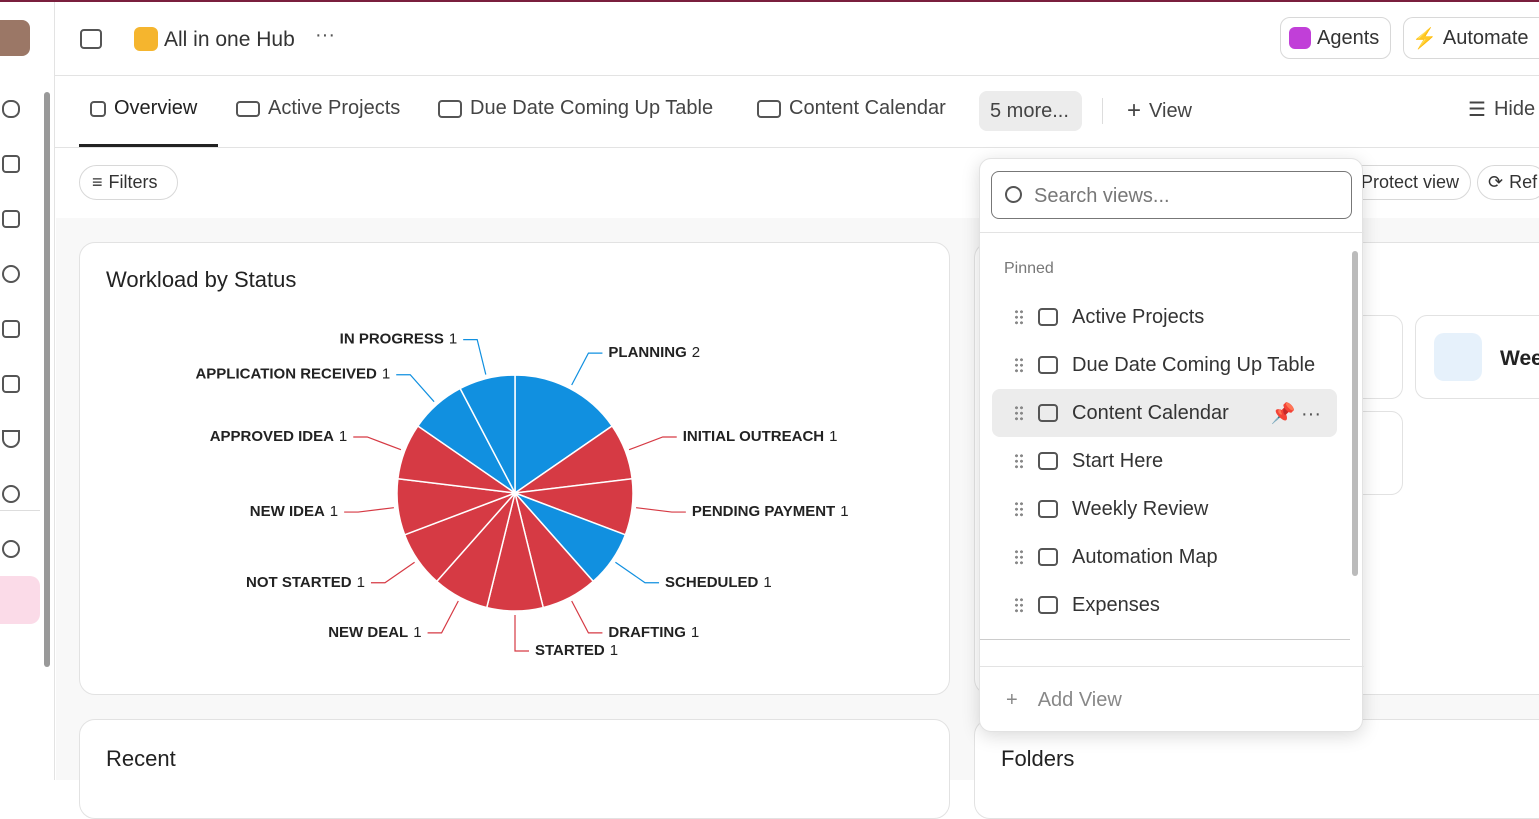 The height and width of the screenshot is (819, 1539). I want to click on spaces-icon, so click(20, 600).